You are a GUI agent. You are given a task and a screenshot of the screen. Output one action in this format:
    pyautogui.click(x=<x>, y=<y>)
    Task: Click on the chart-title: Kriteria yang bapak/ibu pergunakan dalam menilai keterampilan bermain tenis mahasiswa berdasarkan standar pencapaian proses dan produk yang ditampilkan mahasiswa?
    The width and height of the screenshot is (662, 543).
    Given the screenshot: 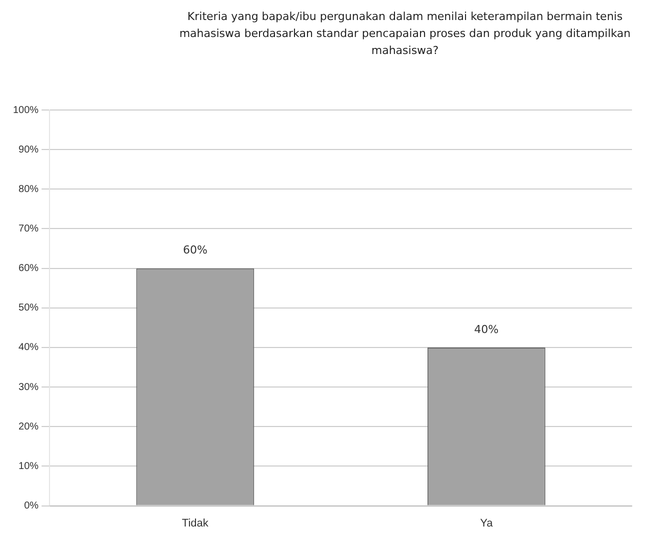 What is the action you would take?
    pyautogui.click(x=405, y=34)
    